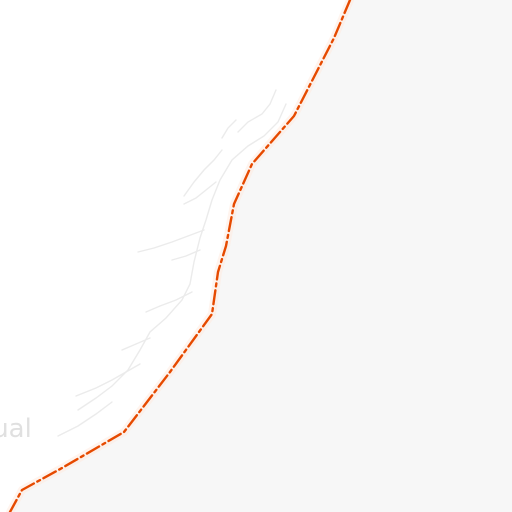 This screenshot has width=512, height=512. What do you see at coordinates (16, 429) in the screenshot?
I see `place-label: tual` at bounding box center [16, 429].